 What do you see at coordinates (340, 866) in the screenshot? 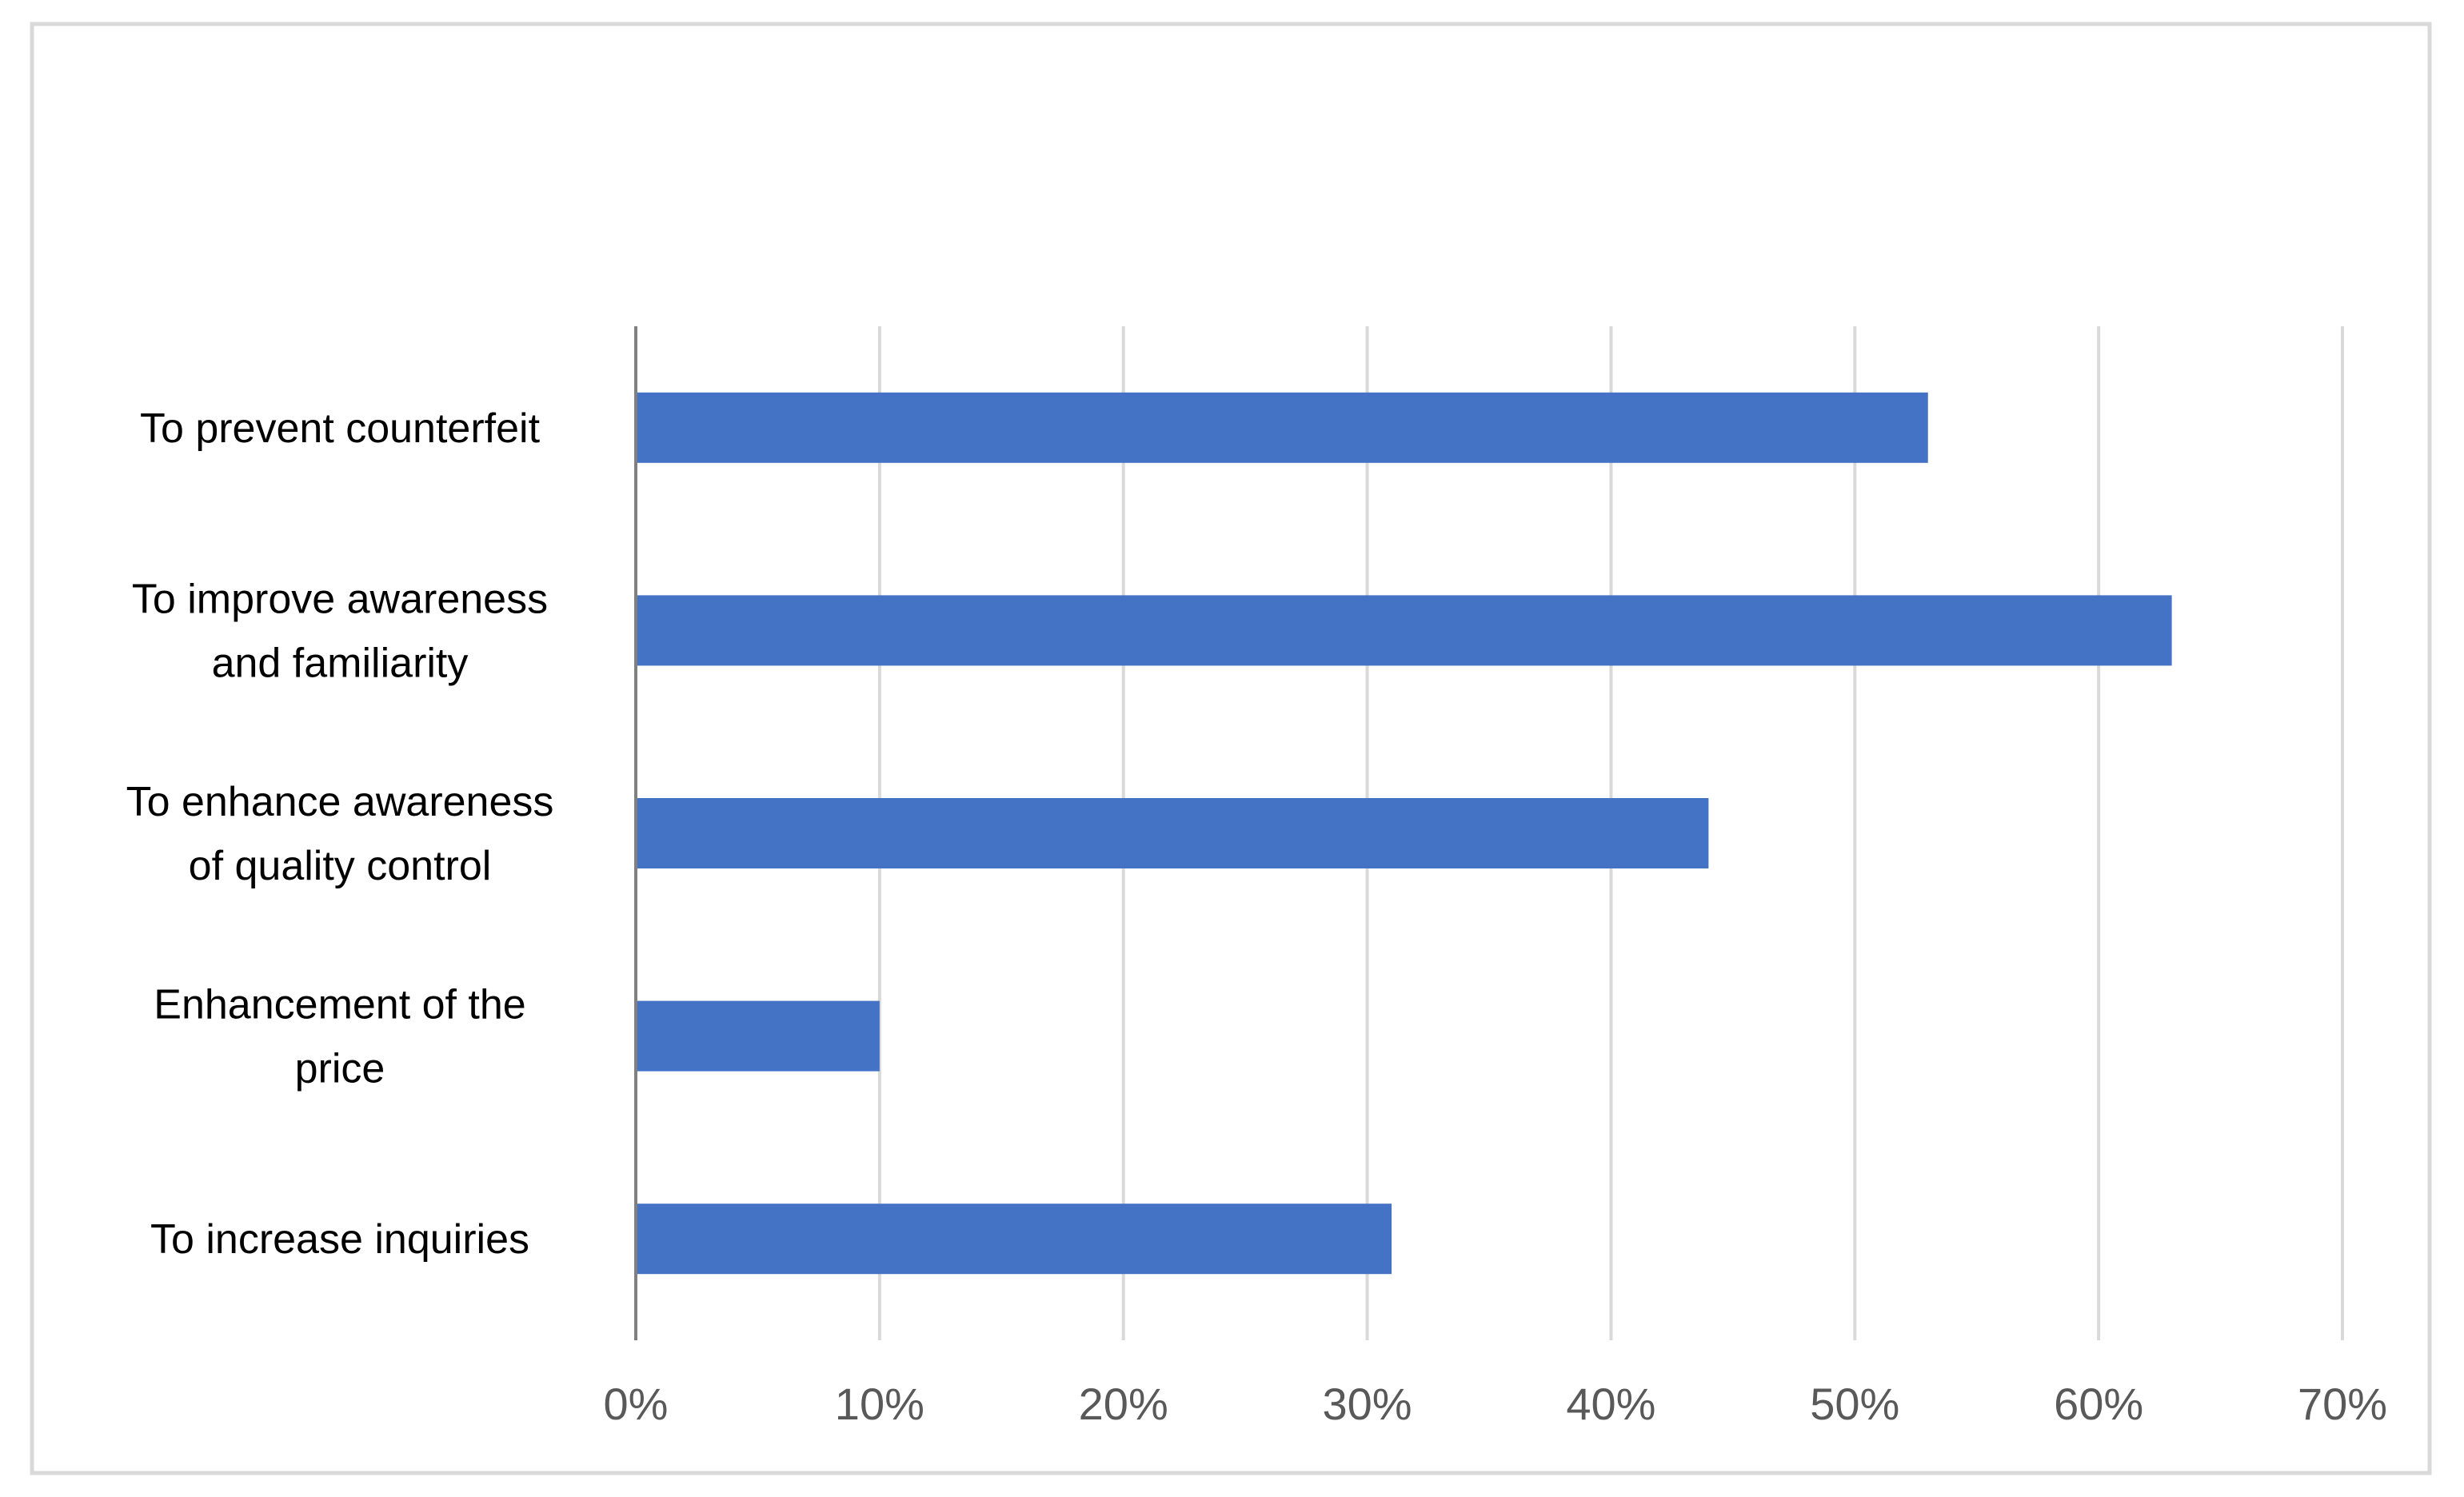
I see `category-label: of quality control` at bounding box center [340, 866].